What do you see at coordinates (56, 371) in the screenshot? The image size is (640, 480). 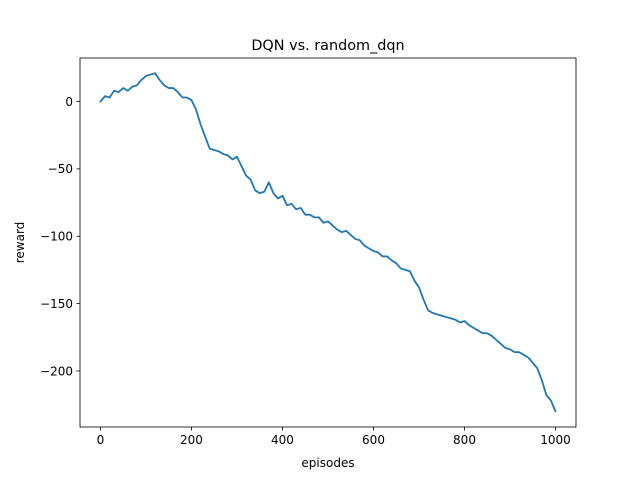 I see `y-tick-label: −200` at bounding box center [56, 371].